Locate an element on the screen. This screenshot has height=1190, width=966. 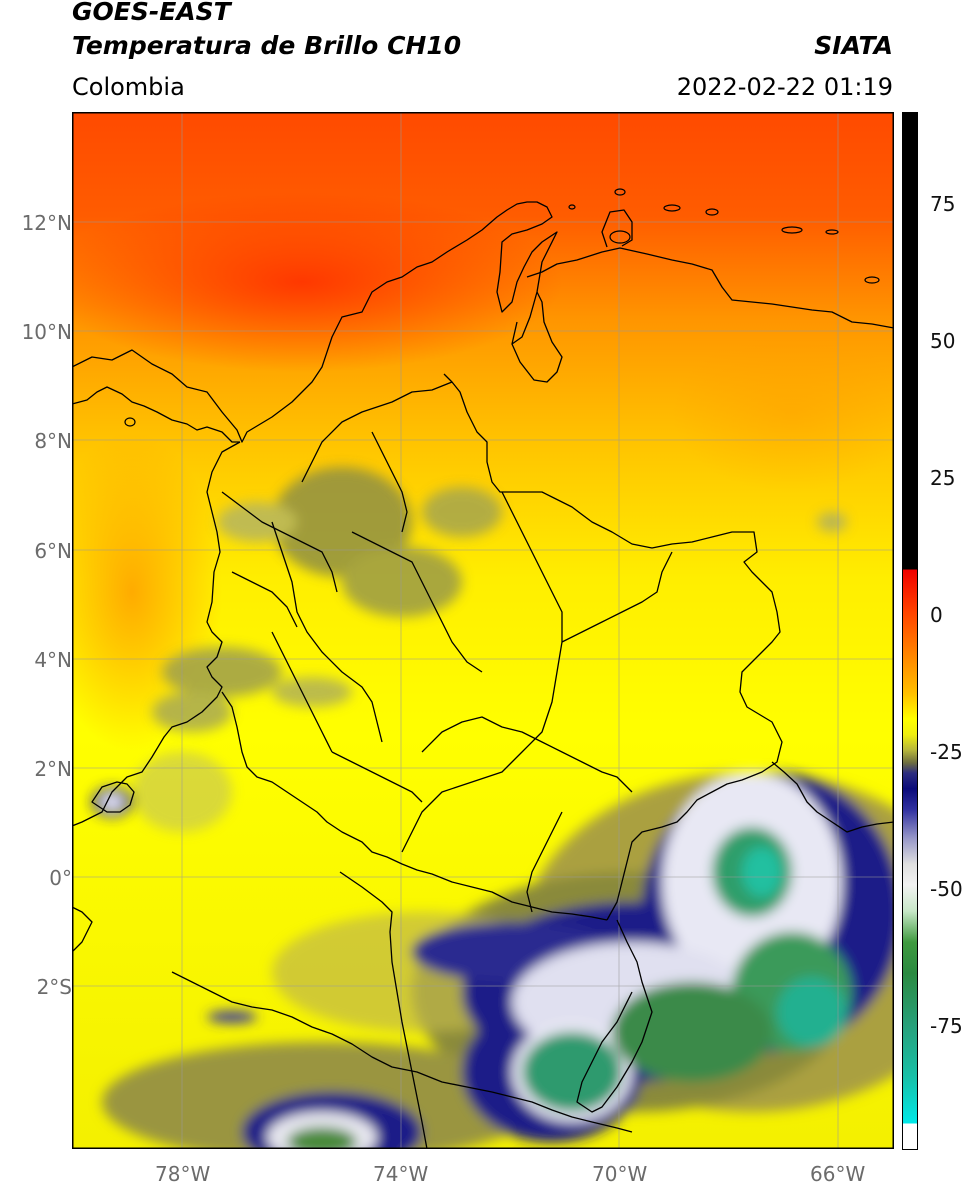
satellite-title: GOES-EAST is located at coordinates (151, 13).